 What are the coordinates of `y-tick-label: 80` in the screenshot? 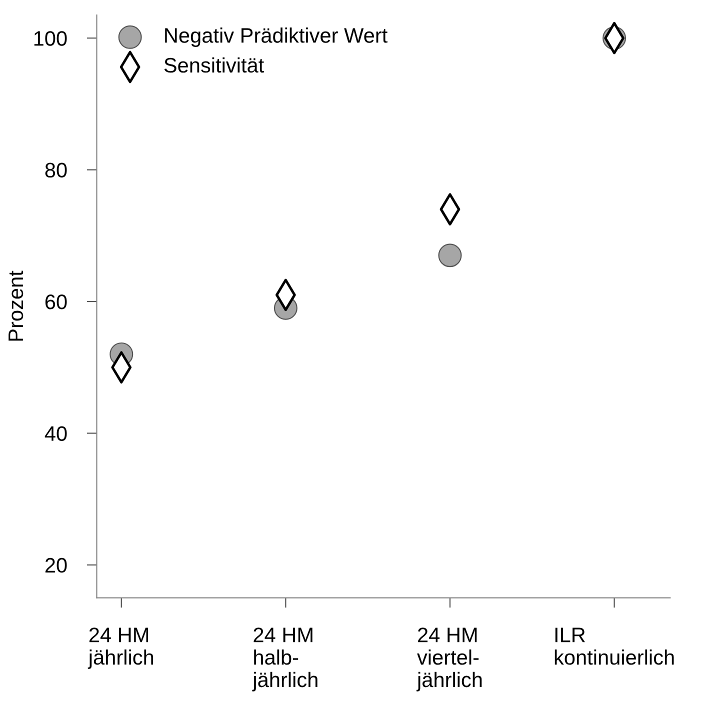 It's located at (56, 170).